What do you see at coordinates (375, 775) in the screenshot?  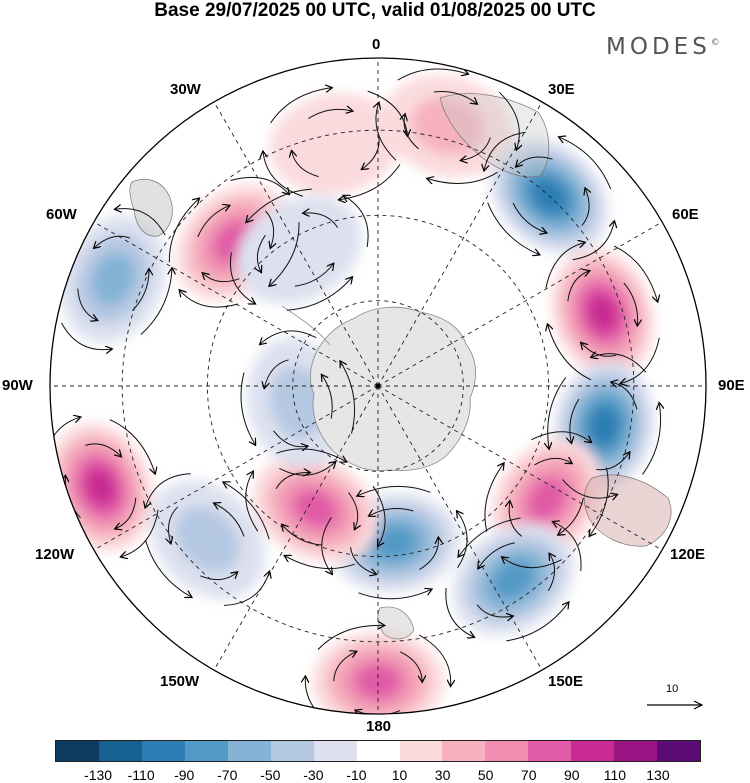 I see `colorbar-ticks: -130 -110 -90 -70 -50 -30 -10 10 30 50 70 90 110 130` at bounding box center [375, 775].